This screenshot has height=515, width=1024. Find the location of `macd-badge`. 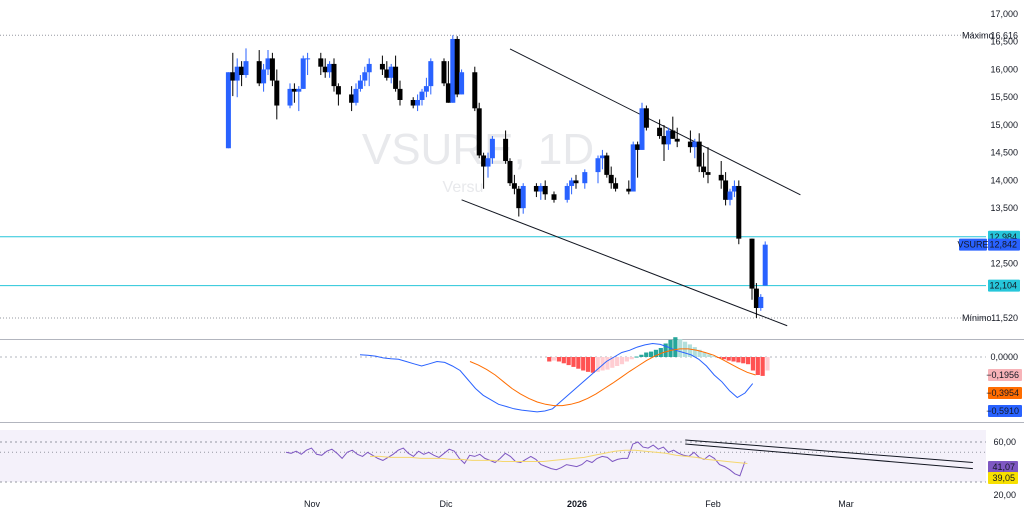

macd-badge is located at coordinates (1005, 375).